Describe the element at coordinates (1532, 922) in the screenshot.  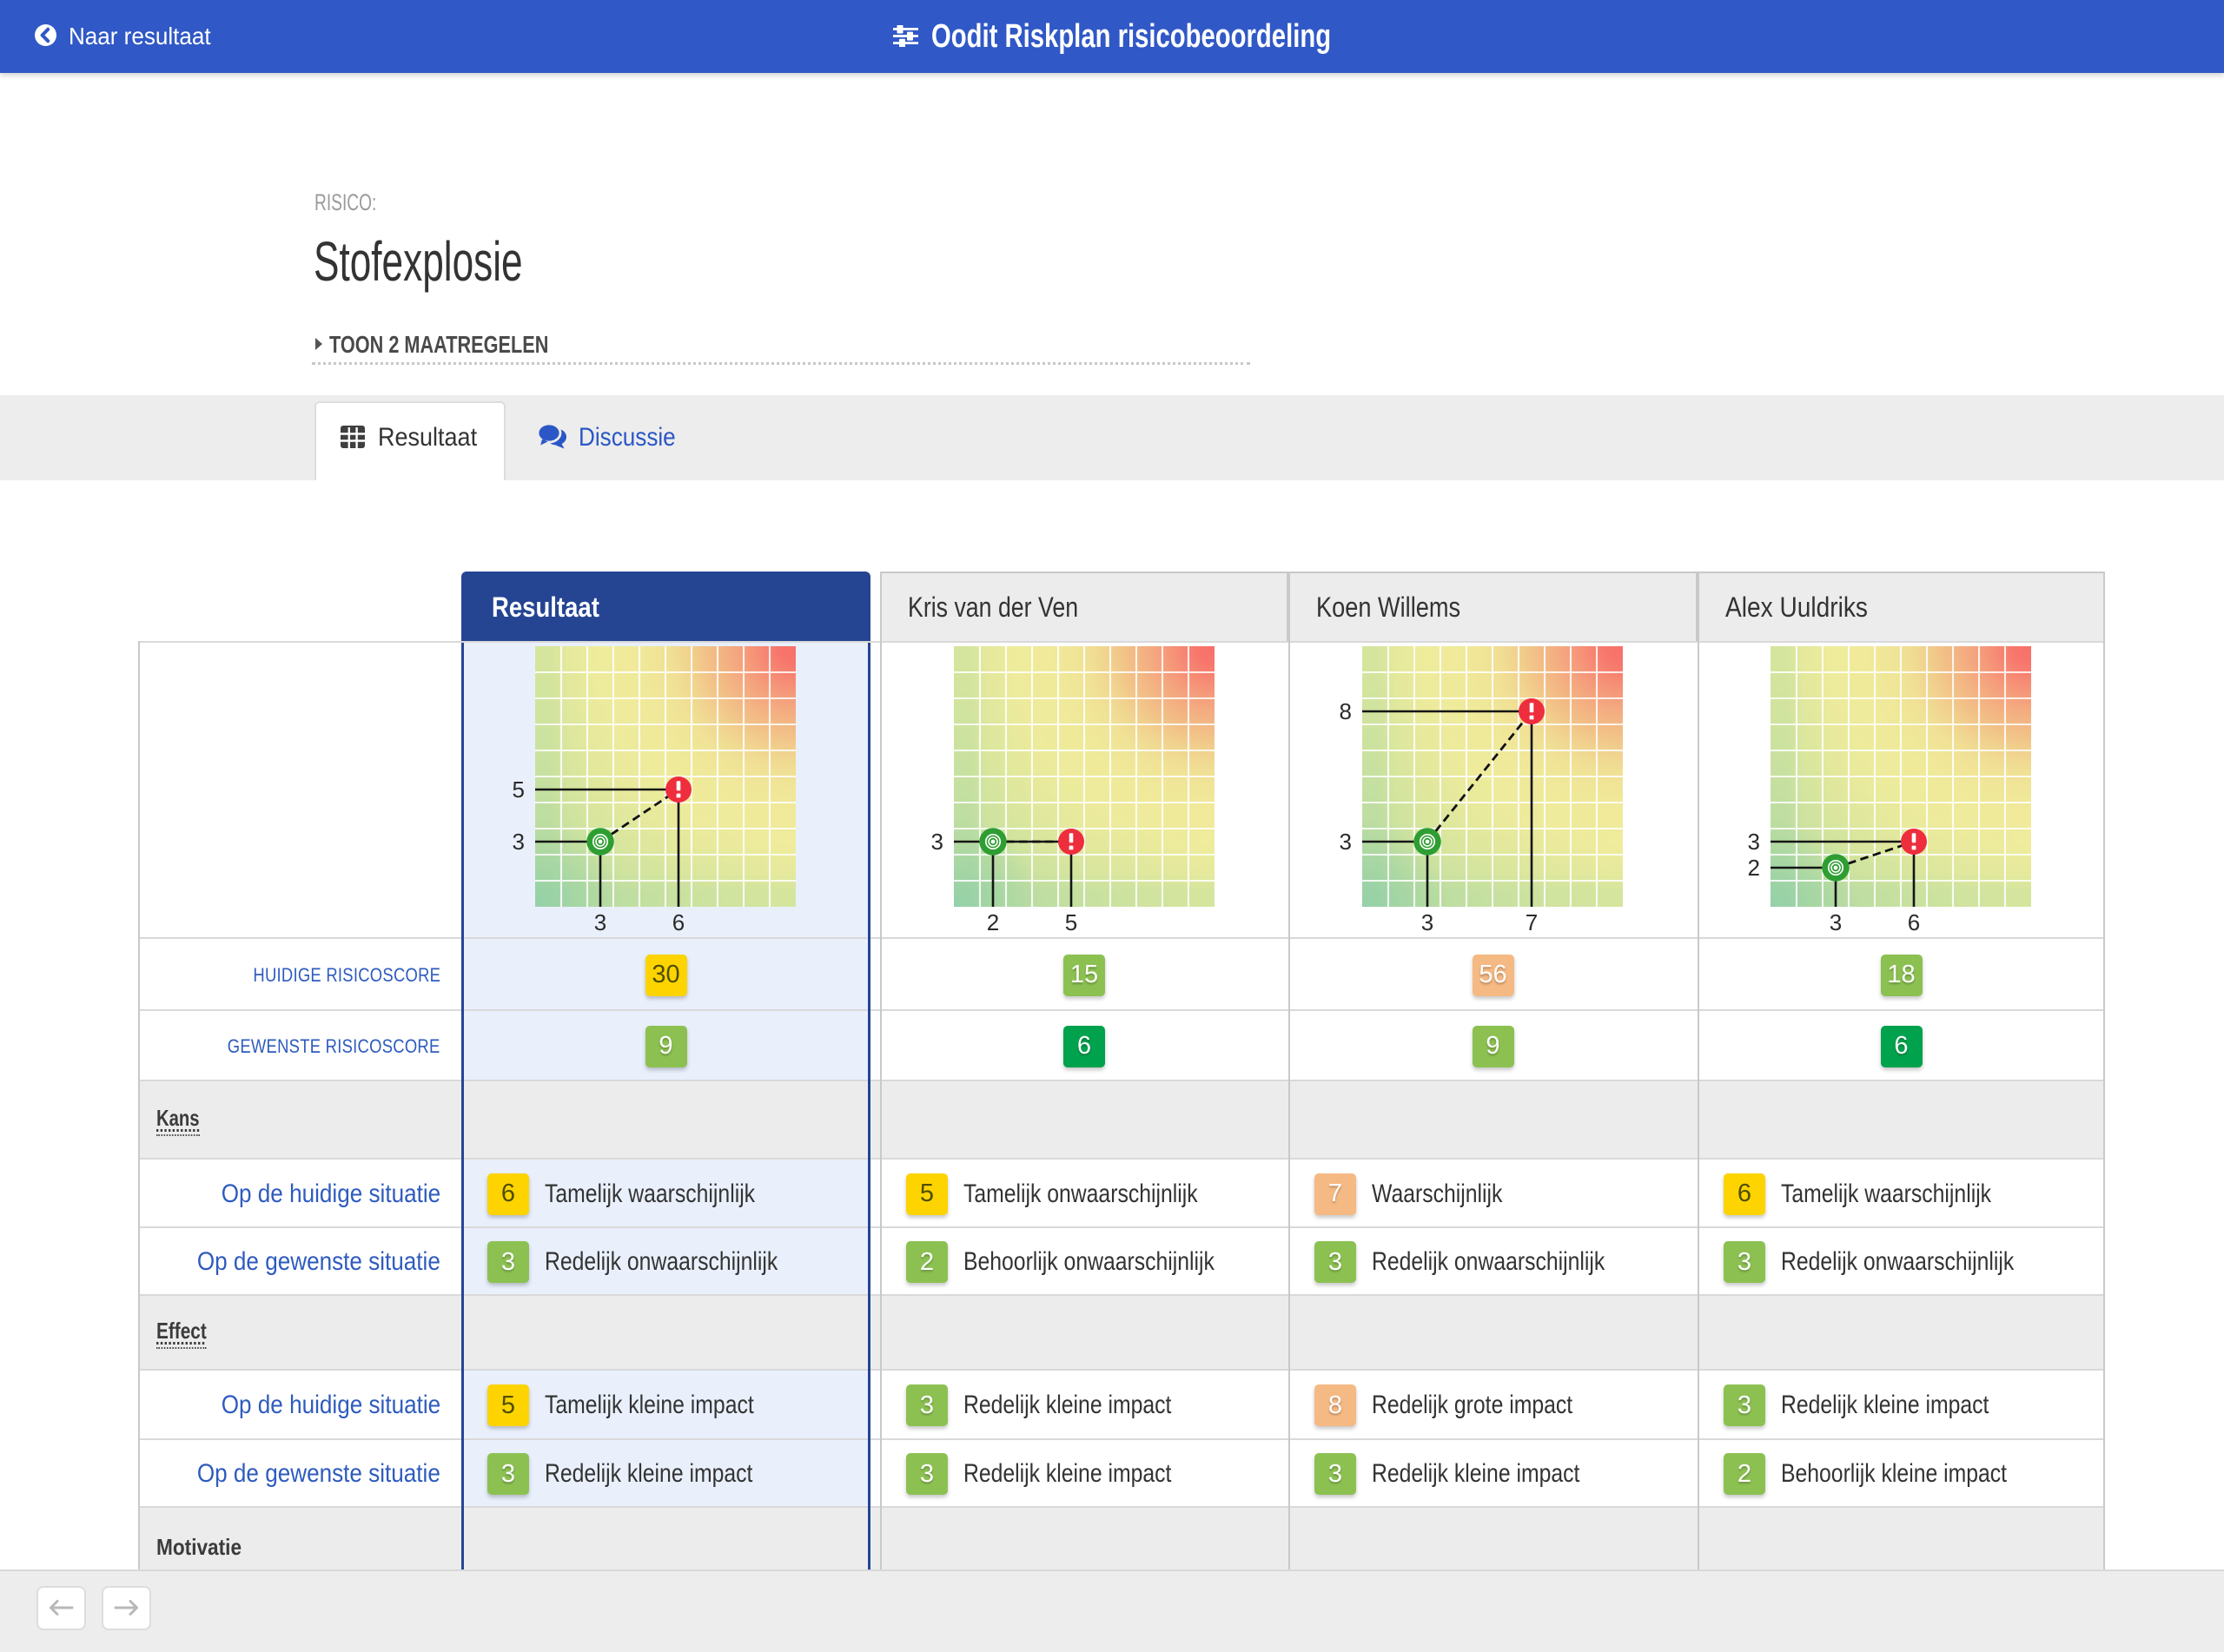
I see `svg-text: 7` at that location.